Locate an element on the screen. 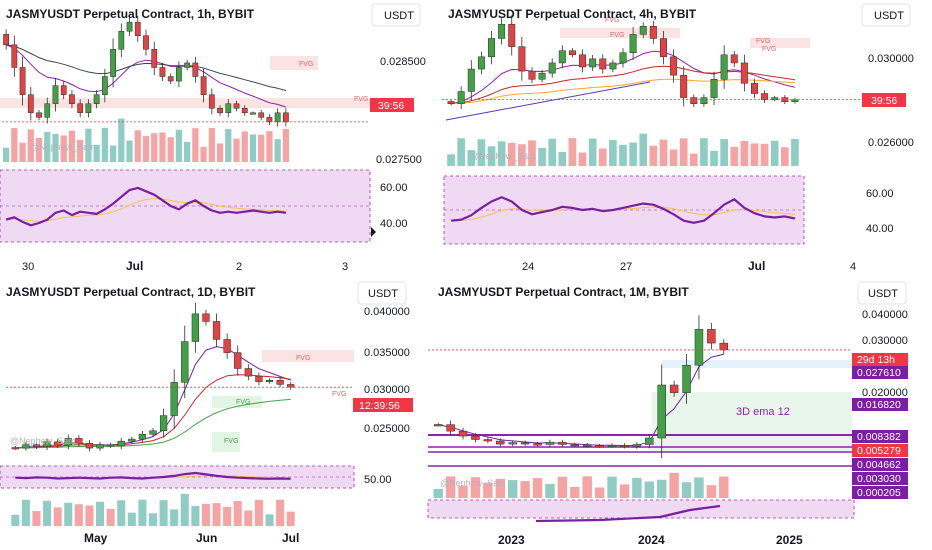 The width and height of the screenshot is (932, 550). currency-label: USDT is located at coordinates (889, 16).